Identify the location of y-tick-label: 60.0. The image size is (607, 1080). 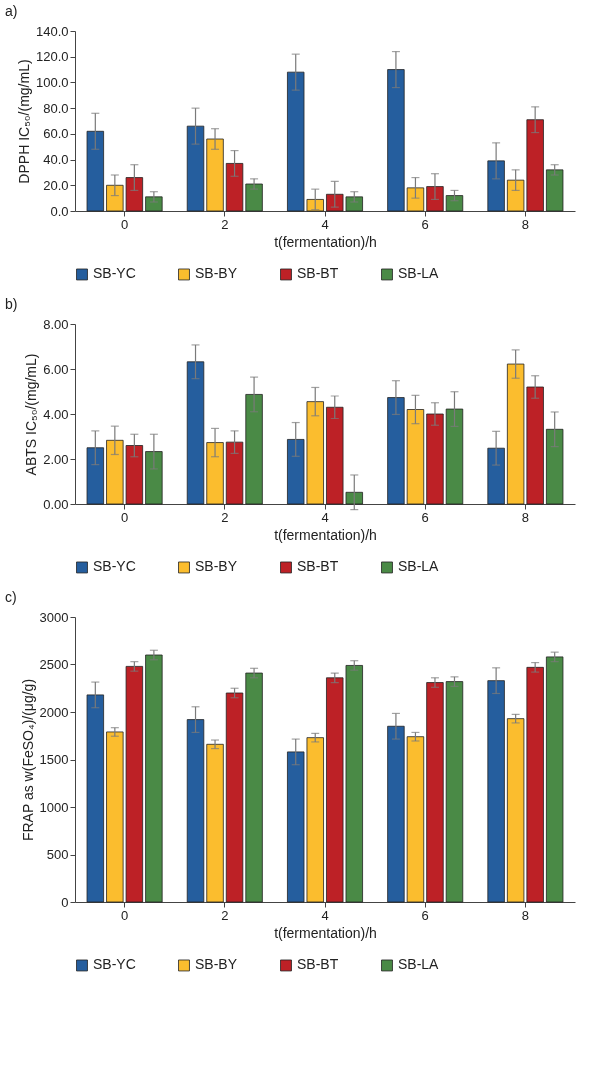
(56, 134).